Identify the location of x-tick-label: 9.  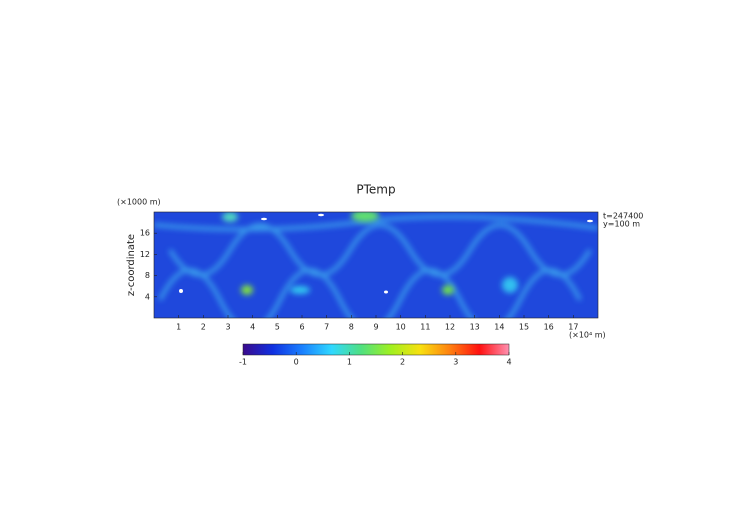
(375, 327).